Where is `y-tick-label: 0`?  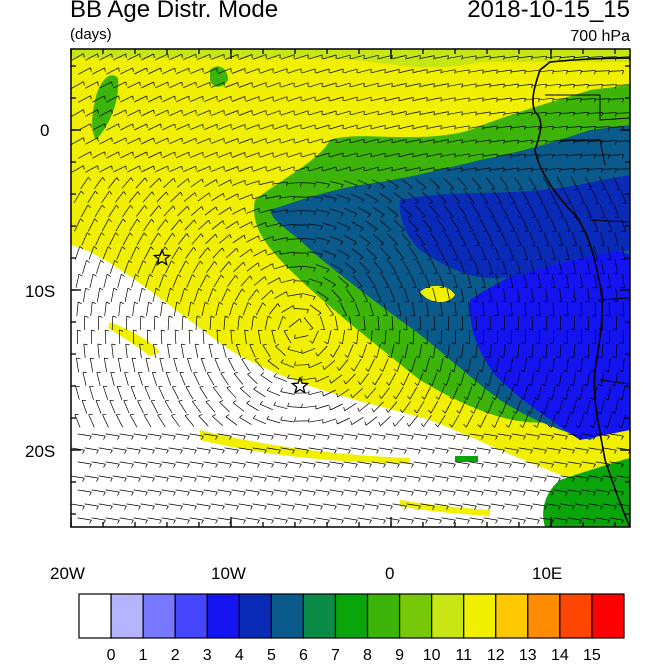
y-tick-label: 0 is located at coordinates (44, 130).